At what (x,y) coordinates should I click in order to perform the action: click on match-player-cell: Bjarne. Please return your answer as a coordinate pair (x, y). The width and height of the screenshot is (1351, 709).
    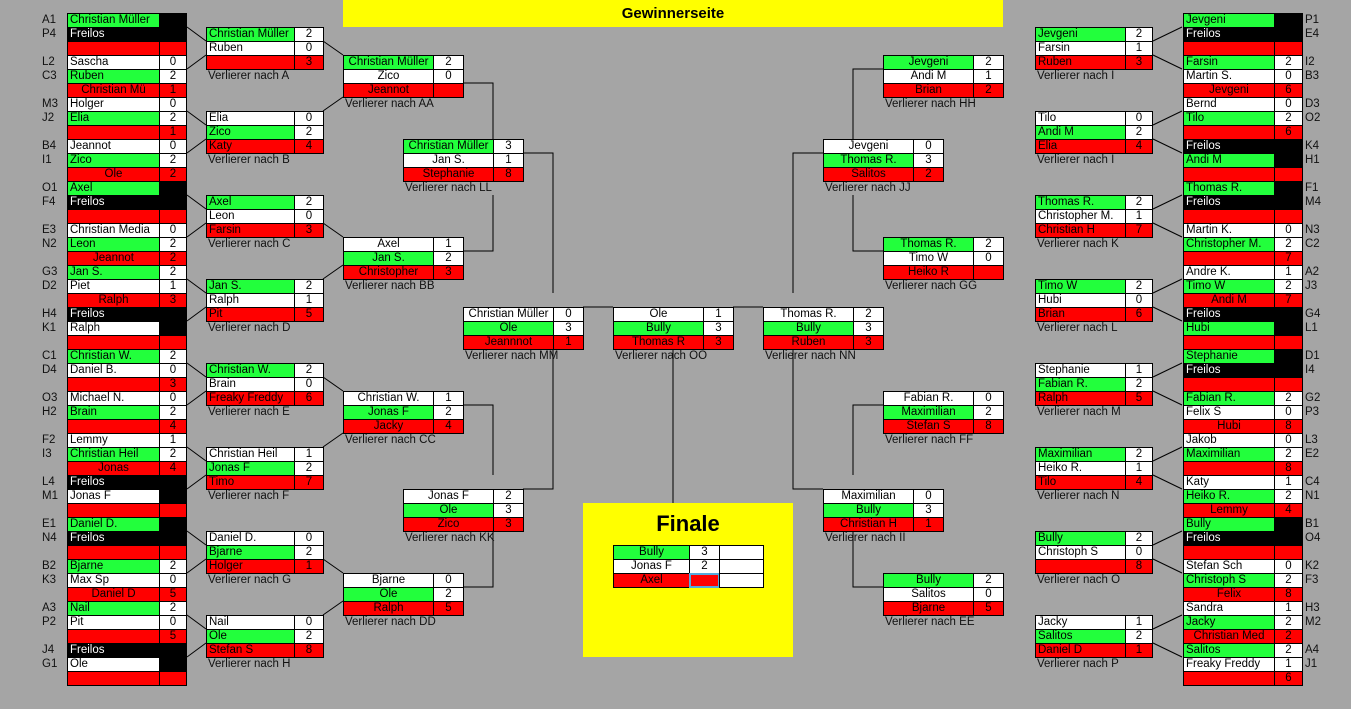
    Looking at the image, I should click on (928, 608).